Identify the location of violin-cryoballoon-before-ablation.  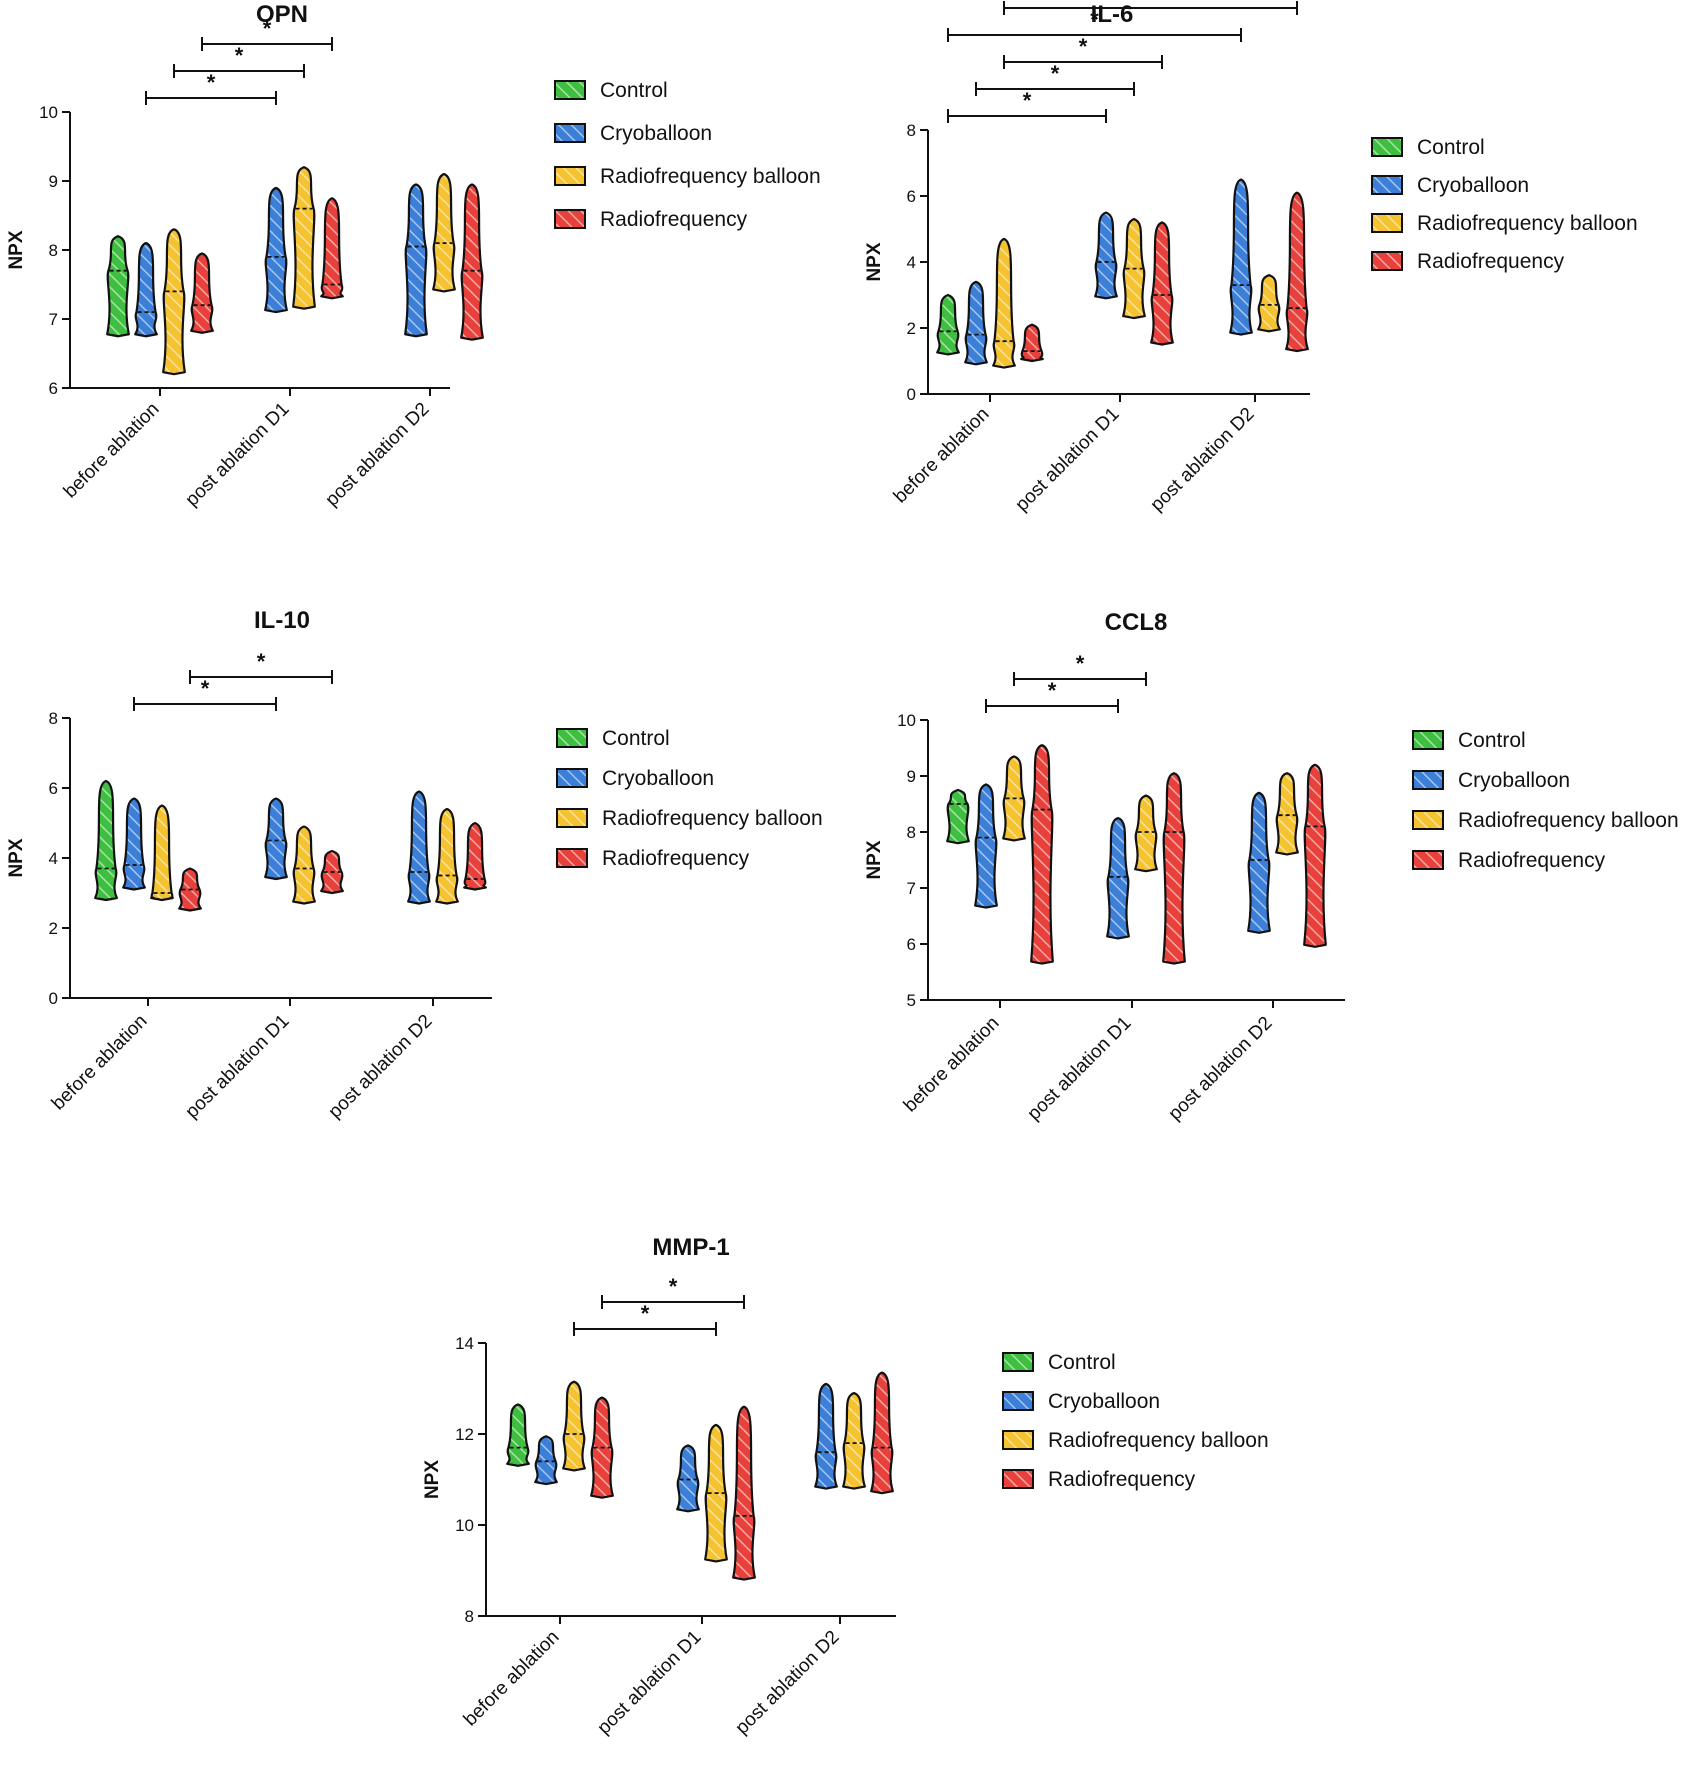
(976, 323).